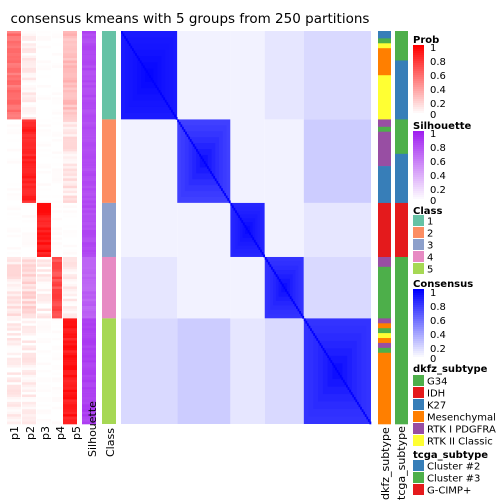 This screenshot has width=504, height=504. Describe the element at coordinates (30, 433) in the screenshot. I see `xlabel-p2: p2` at that location.